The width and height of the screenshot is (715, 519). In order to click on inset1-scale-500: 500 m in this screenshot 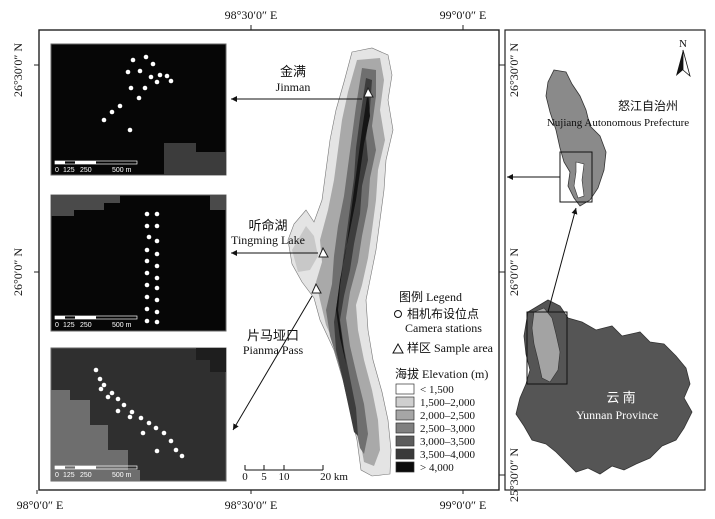, I will do `click(122, 170)`.